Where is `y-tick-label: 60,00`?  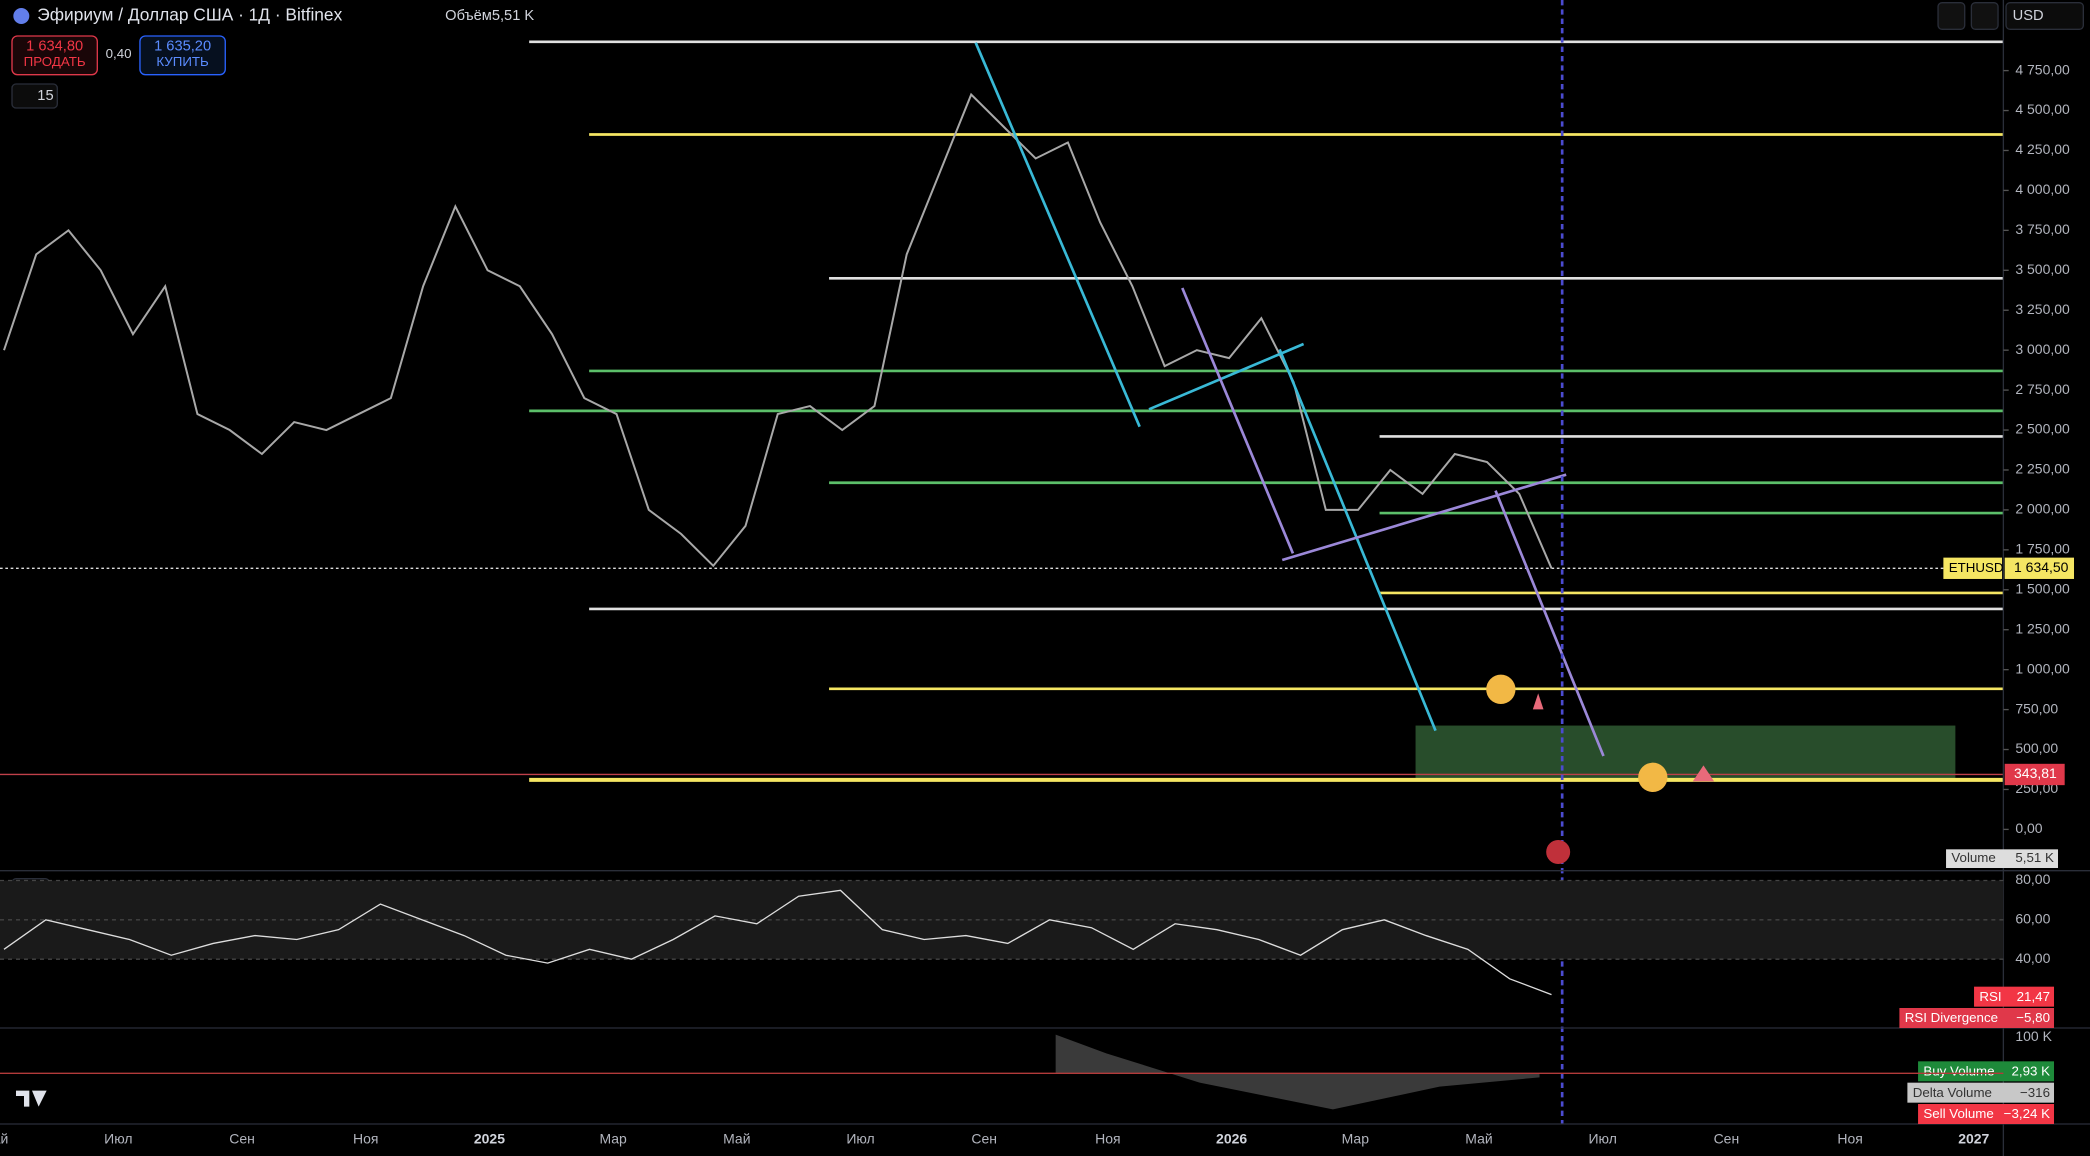 y-tick-label: 60,00 is located at coordinates (2032, 919).